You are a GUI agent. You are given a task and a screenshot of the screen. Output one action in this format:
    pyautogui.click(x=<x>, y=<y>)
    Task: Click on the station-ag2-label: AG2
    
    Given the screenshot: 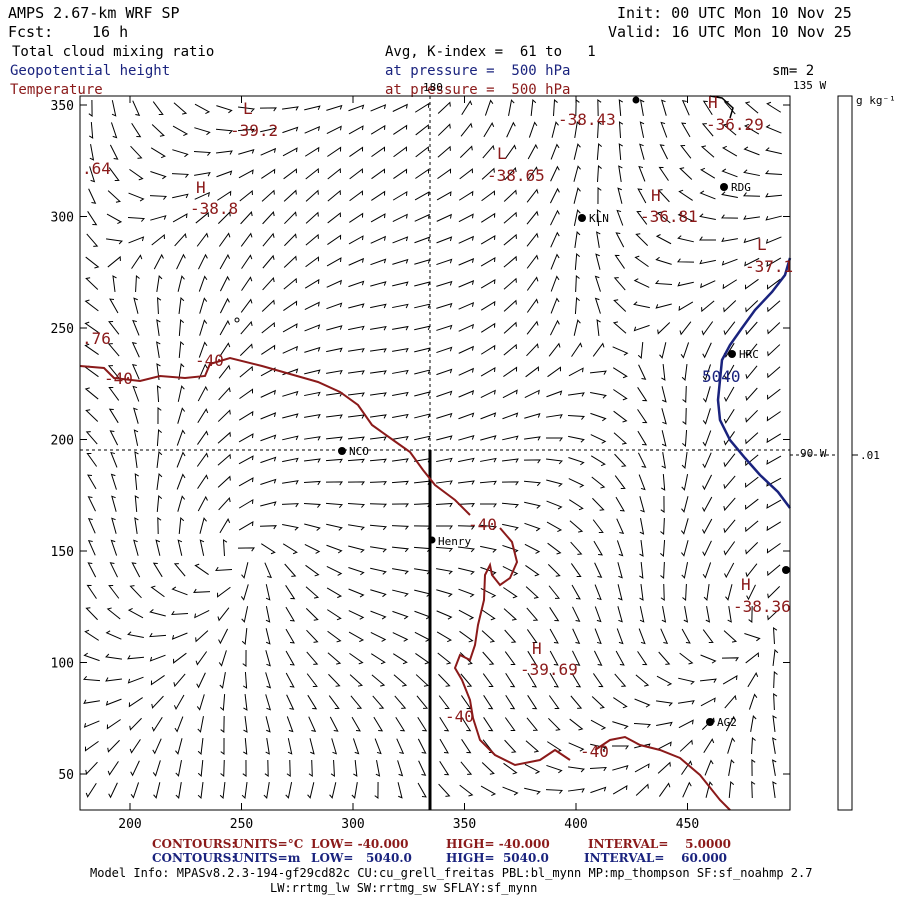 What is the action you would take?
    pyautogui.click(x=727, y=722)
    